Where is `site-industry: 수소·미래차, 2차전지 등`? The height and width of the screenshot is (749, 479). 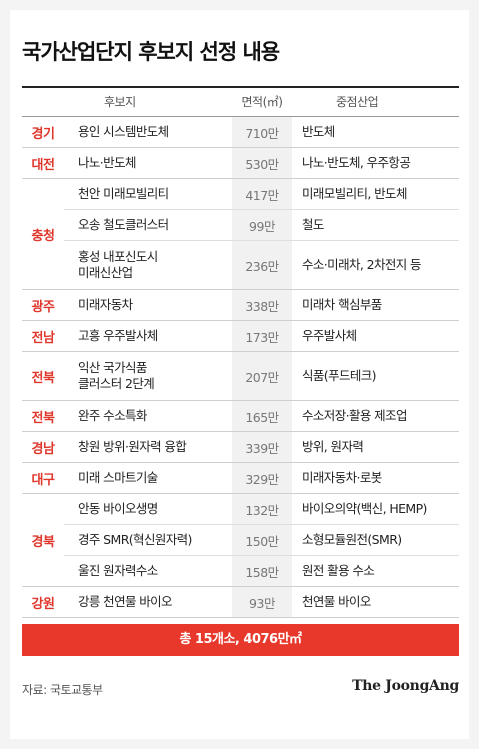
site-industry: 수소·미래차, 2차전지 등 is located at coordinates (362, 264).